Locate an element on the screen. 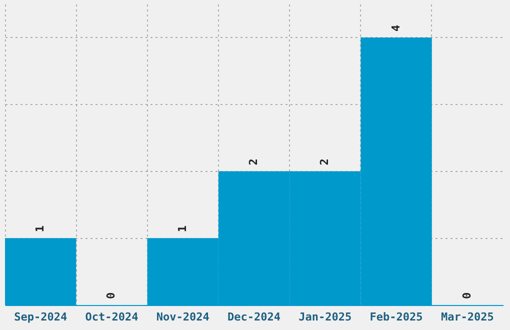 The height and width of the screenshot is (330, 510). x-tick-label: Mar-2025 is located at coordinates (467, 317).